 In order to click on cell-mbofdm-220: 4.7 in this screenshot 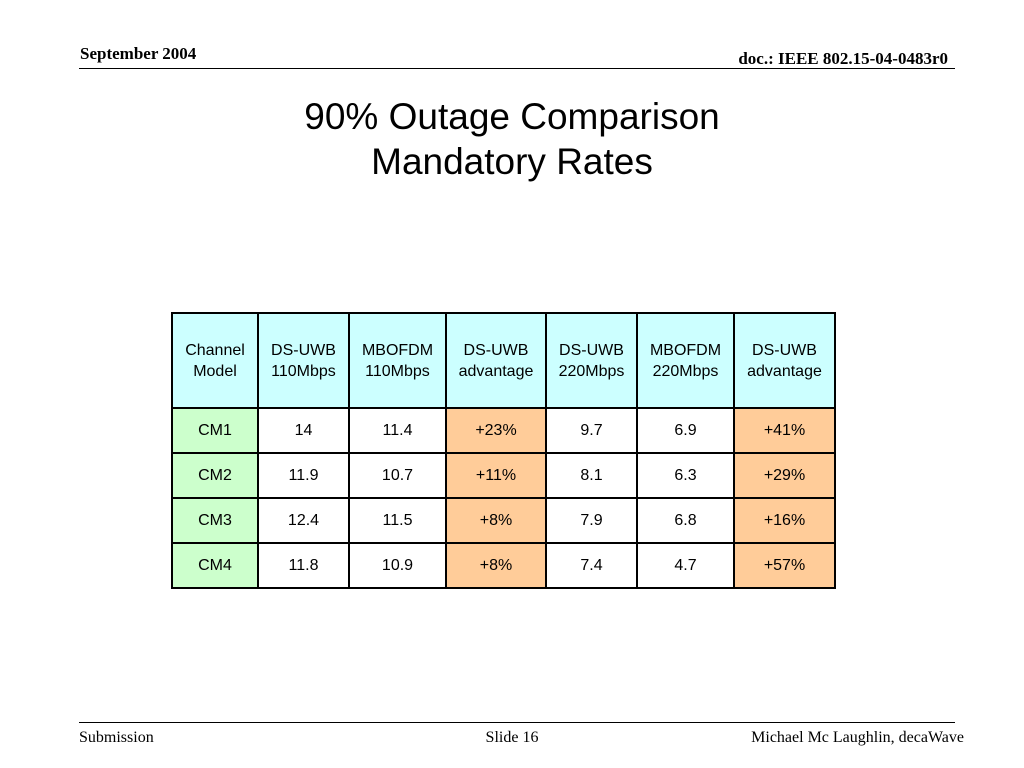, I will do `click(685, 565)`.